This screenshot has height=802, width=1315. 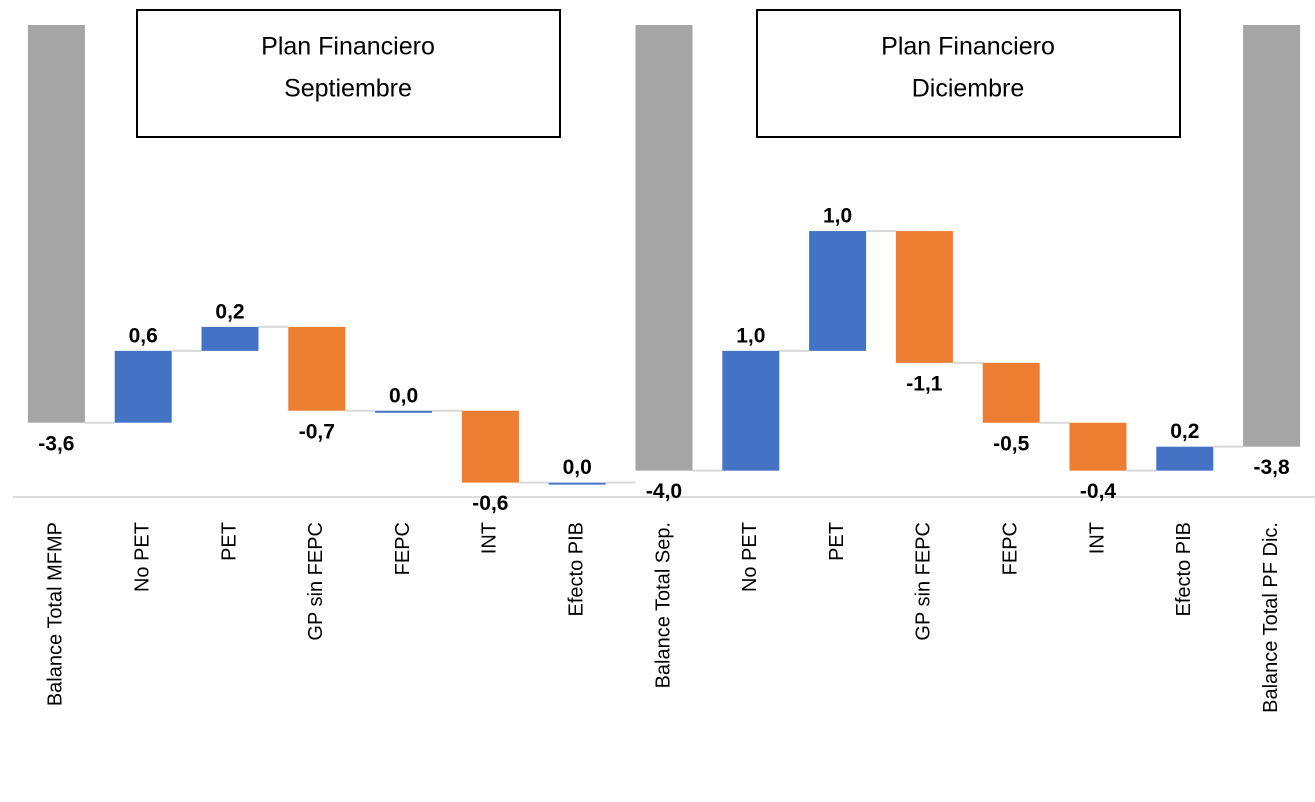 What do you see at coordinates (968, 89) in the screenshot?
I see `annotation-text: Diciembre` at bounding box center [968, 89].